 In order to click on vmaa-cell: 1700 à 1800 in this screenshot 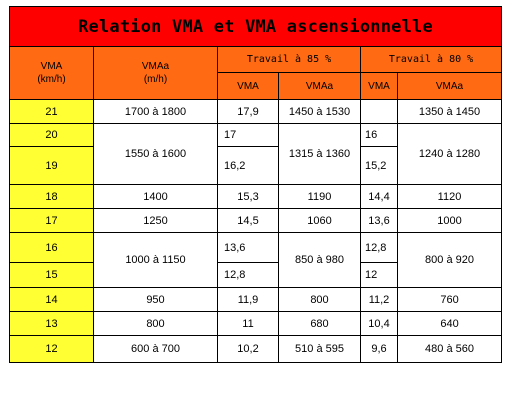, I will do `click(155, 111)`.